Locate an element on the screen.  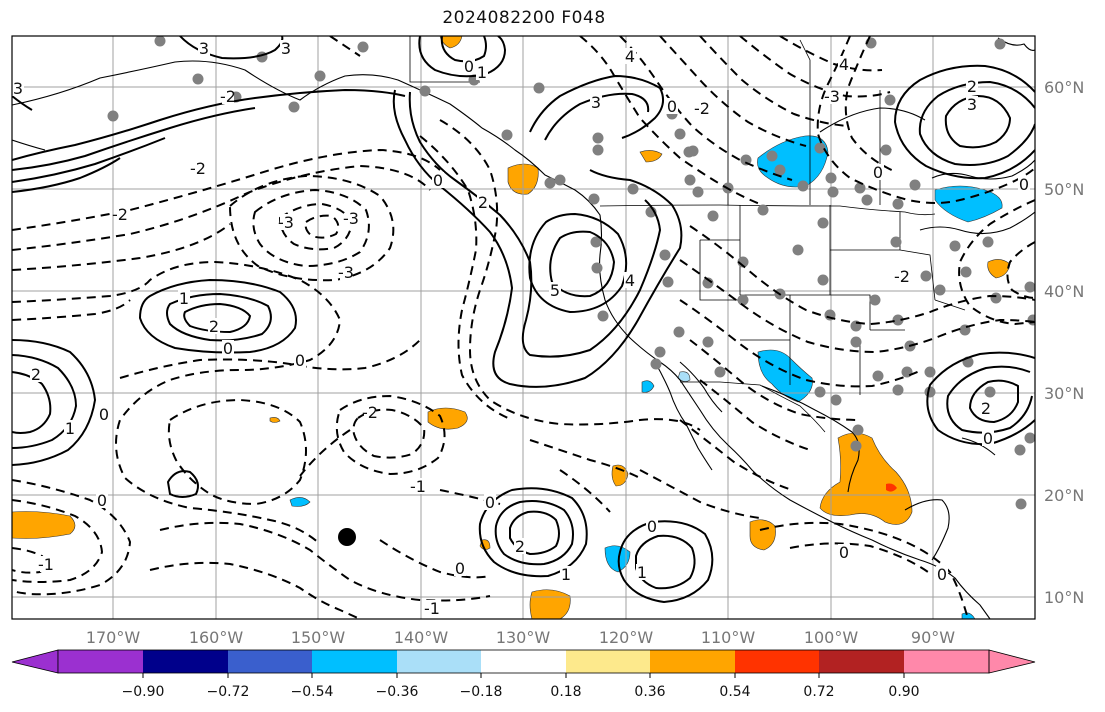
latitude-labels: 60°N 50°N 40°N 30°N 20°N 10°N is located at coordinates (1064, 342).